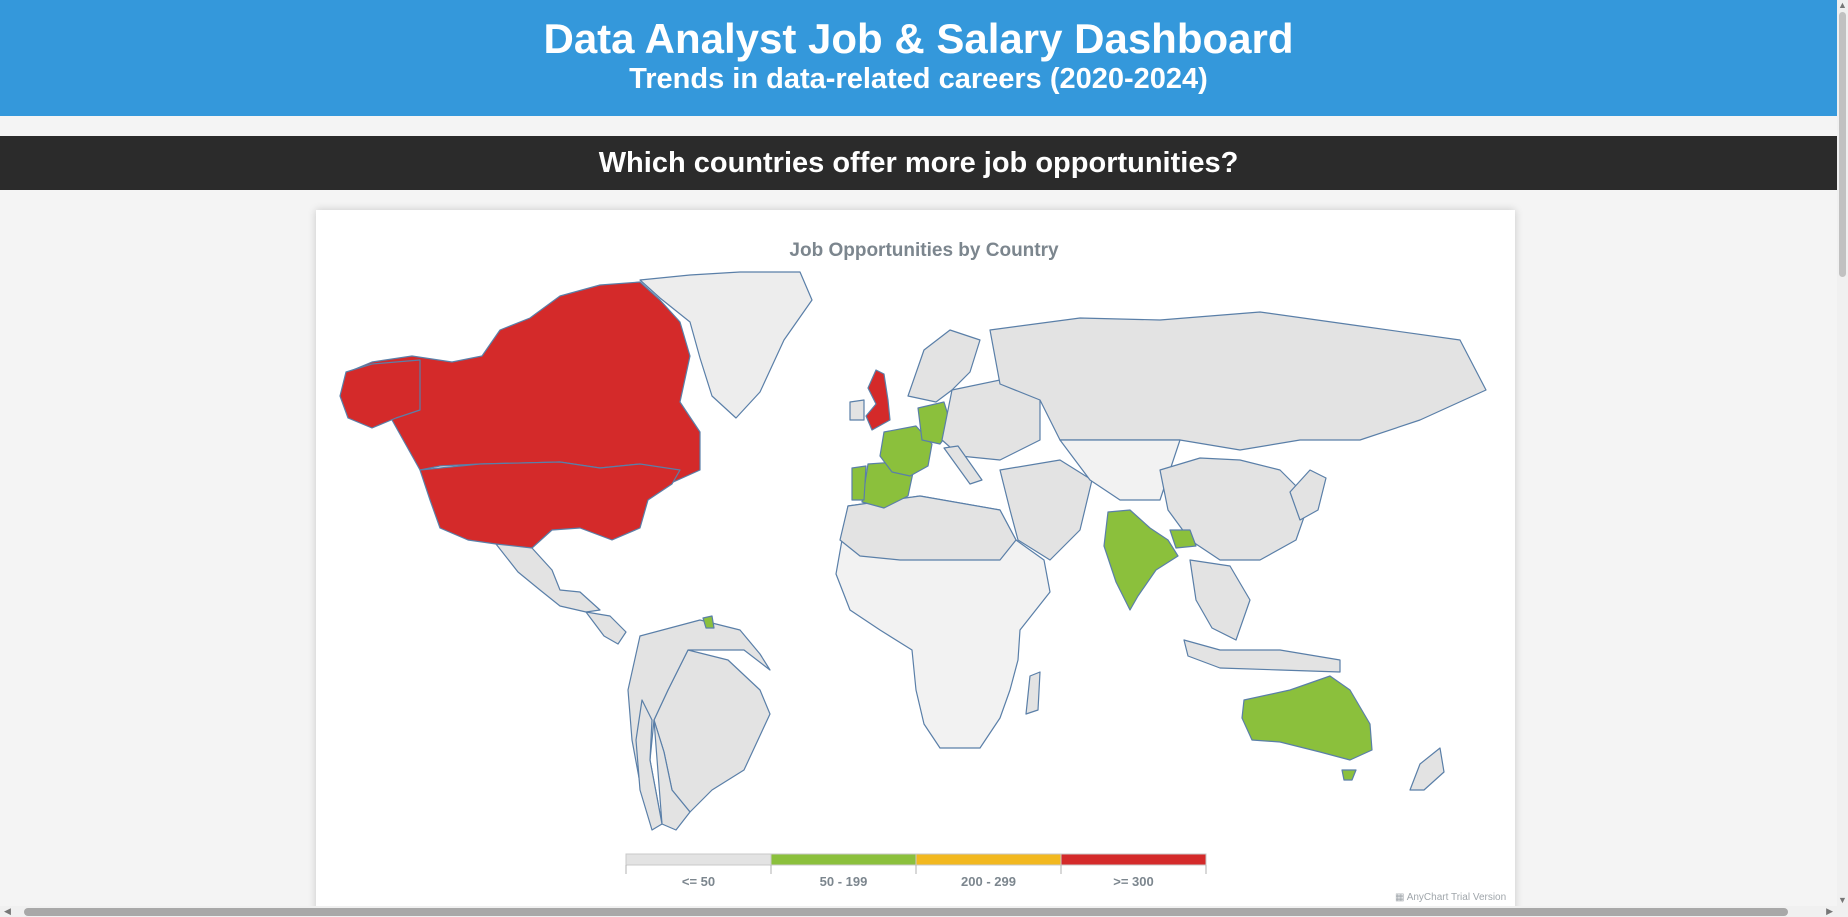 This screenshot has width=1848, height=917. I want to click on country-portugal, so click(859, 483).